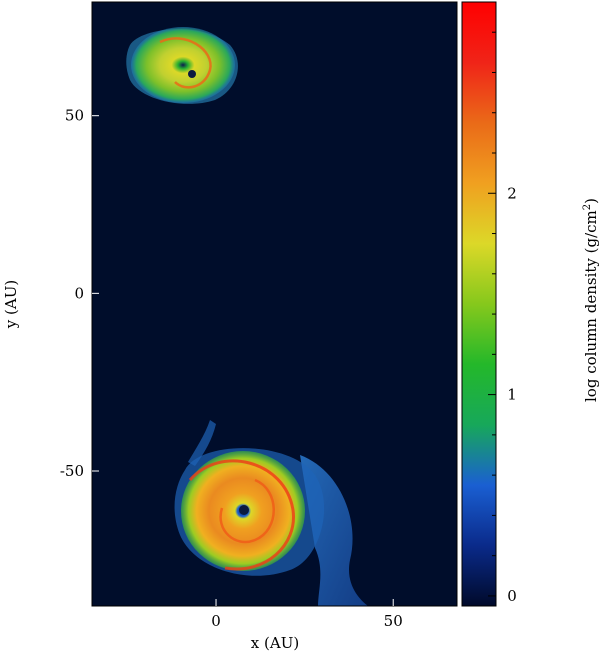 This screenshot has height=656, width=600. I want to click on lower-disk-spiral-arm, so click(241, 515).